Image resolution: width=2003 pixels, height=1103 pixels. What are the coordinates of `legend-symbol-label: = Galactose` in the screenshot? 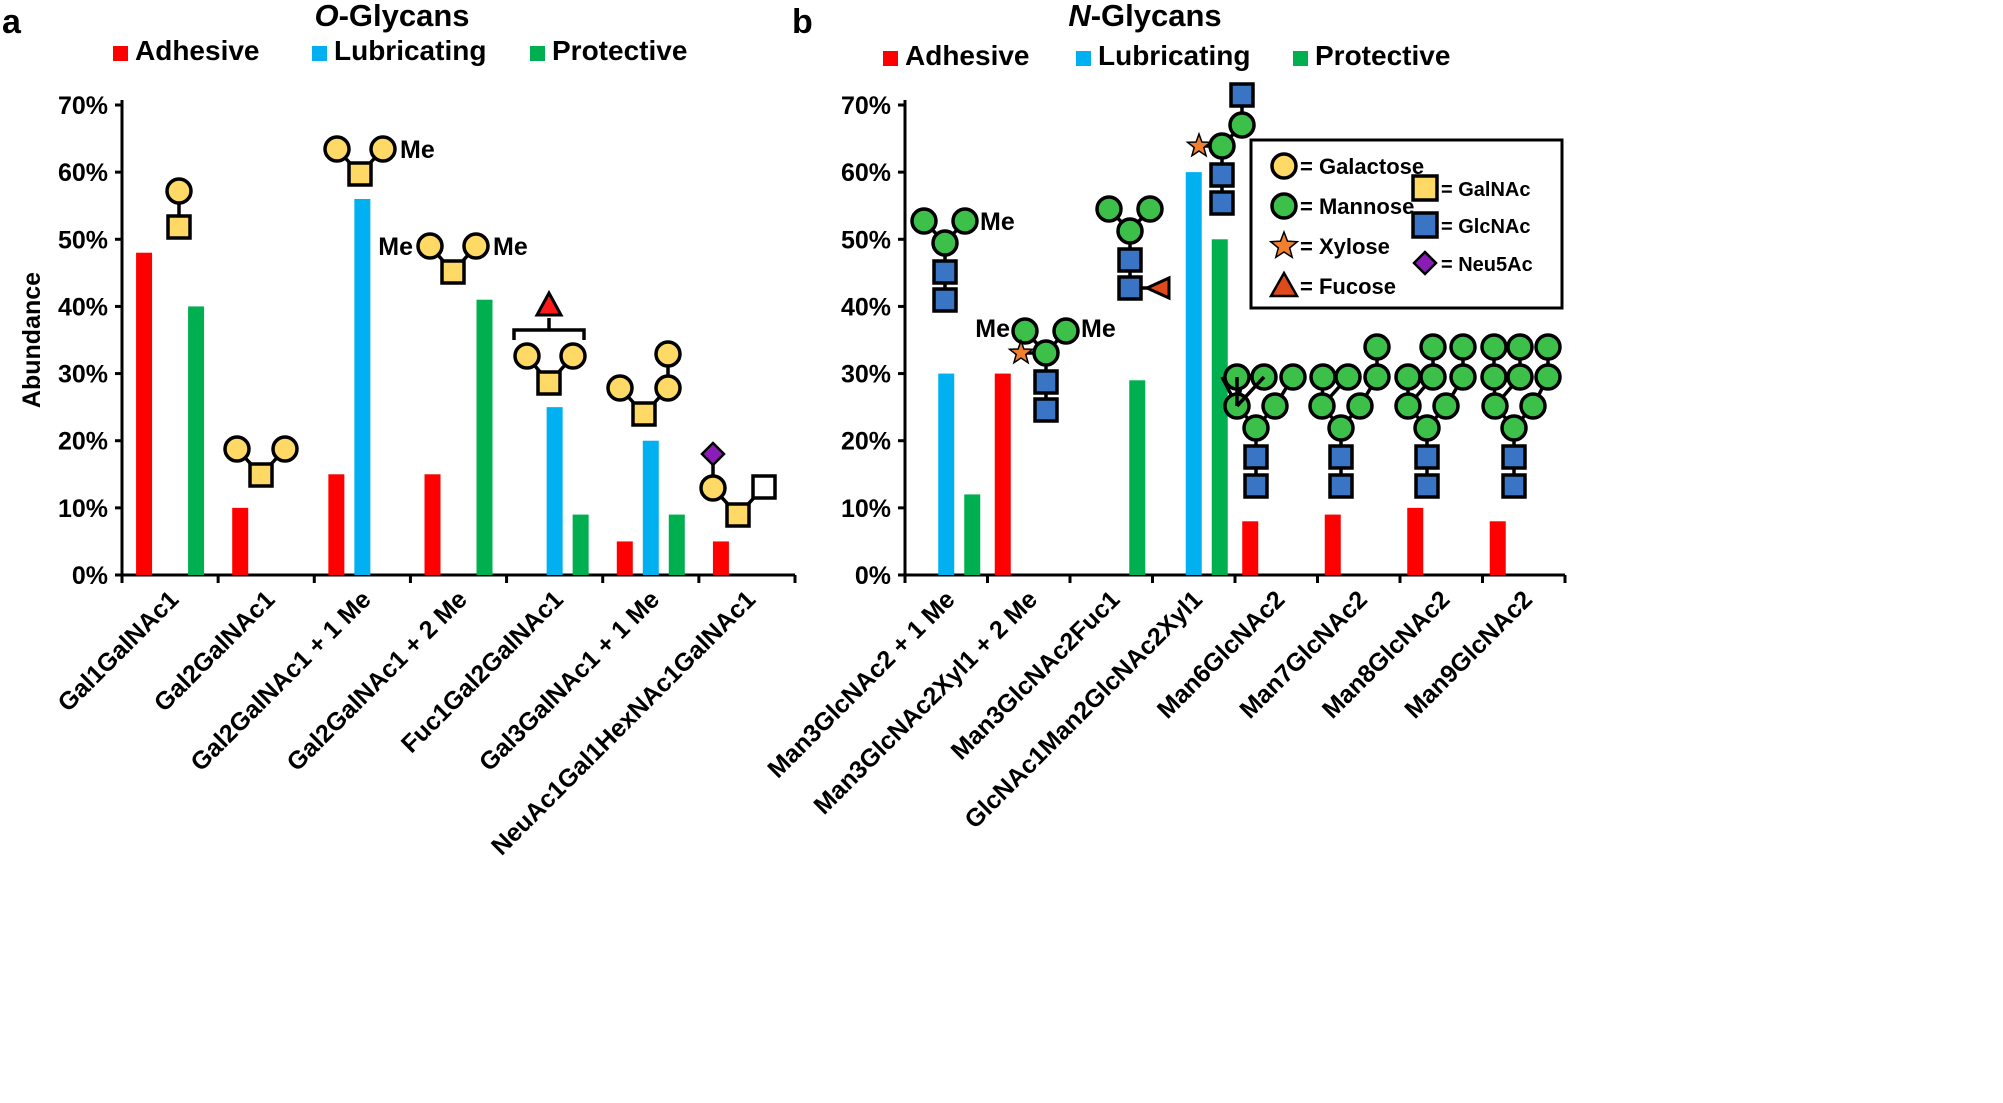 It's located at (1362, 166).